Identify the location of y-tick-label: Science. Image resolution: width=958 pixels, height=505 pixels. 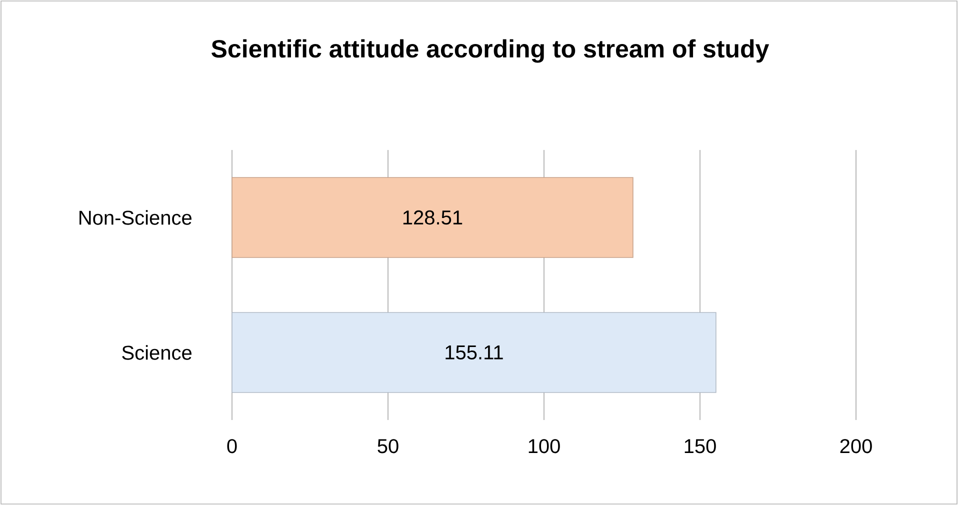
(157, 352).